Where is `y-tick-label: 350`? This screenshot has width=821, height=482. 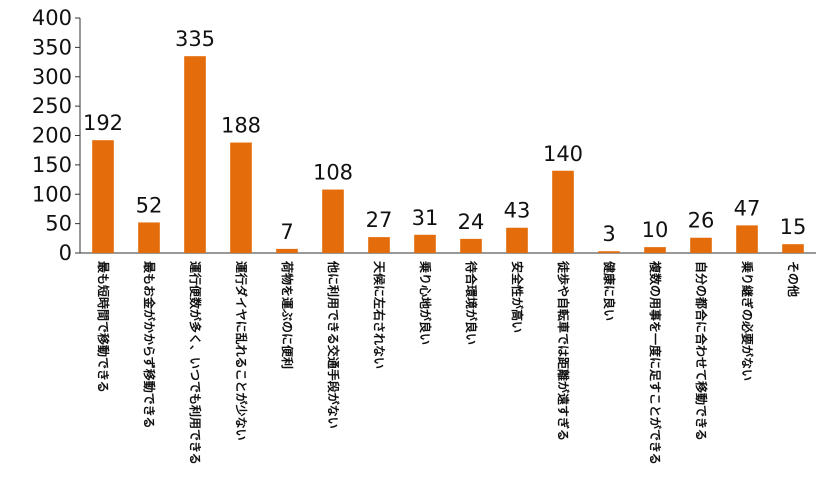 y-tick-label: 350 is located at coordinates (52, 47).